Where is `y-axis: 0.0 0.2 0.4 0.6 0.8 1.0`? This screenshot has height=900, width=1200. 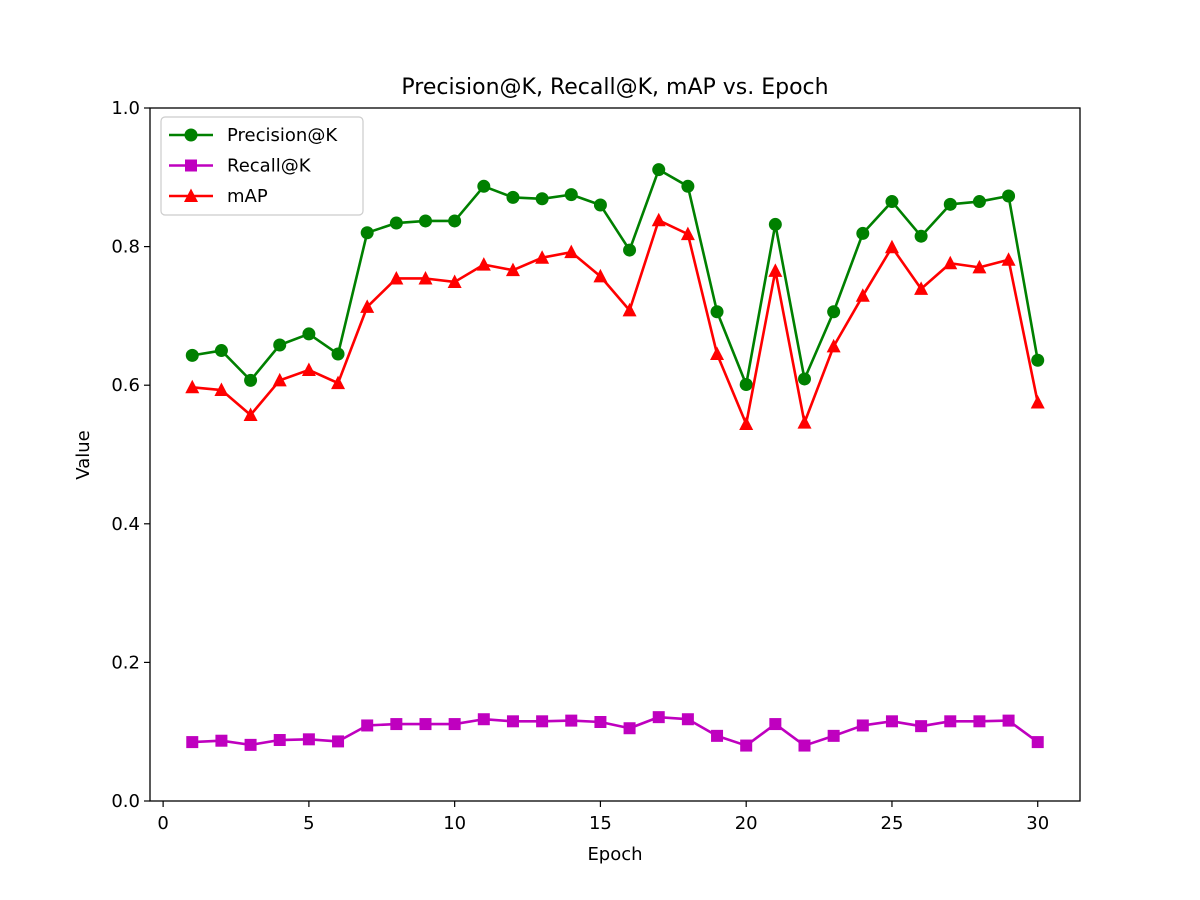 y-axis: 0.0 0.2 0.4 0.6 0.8 1.0 is located at coordinates (130, 455).